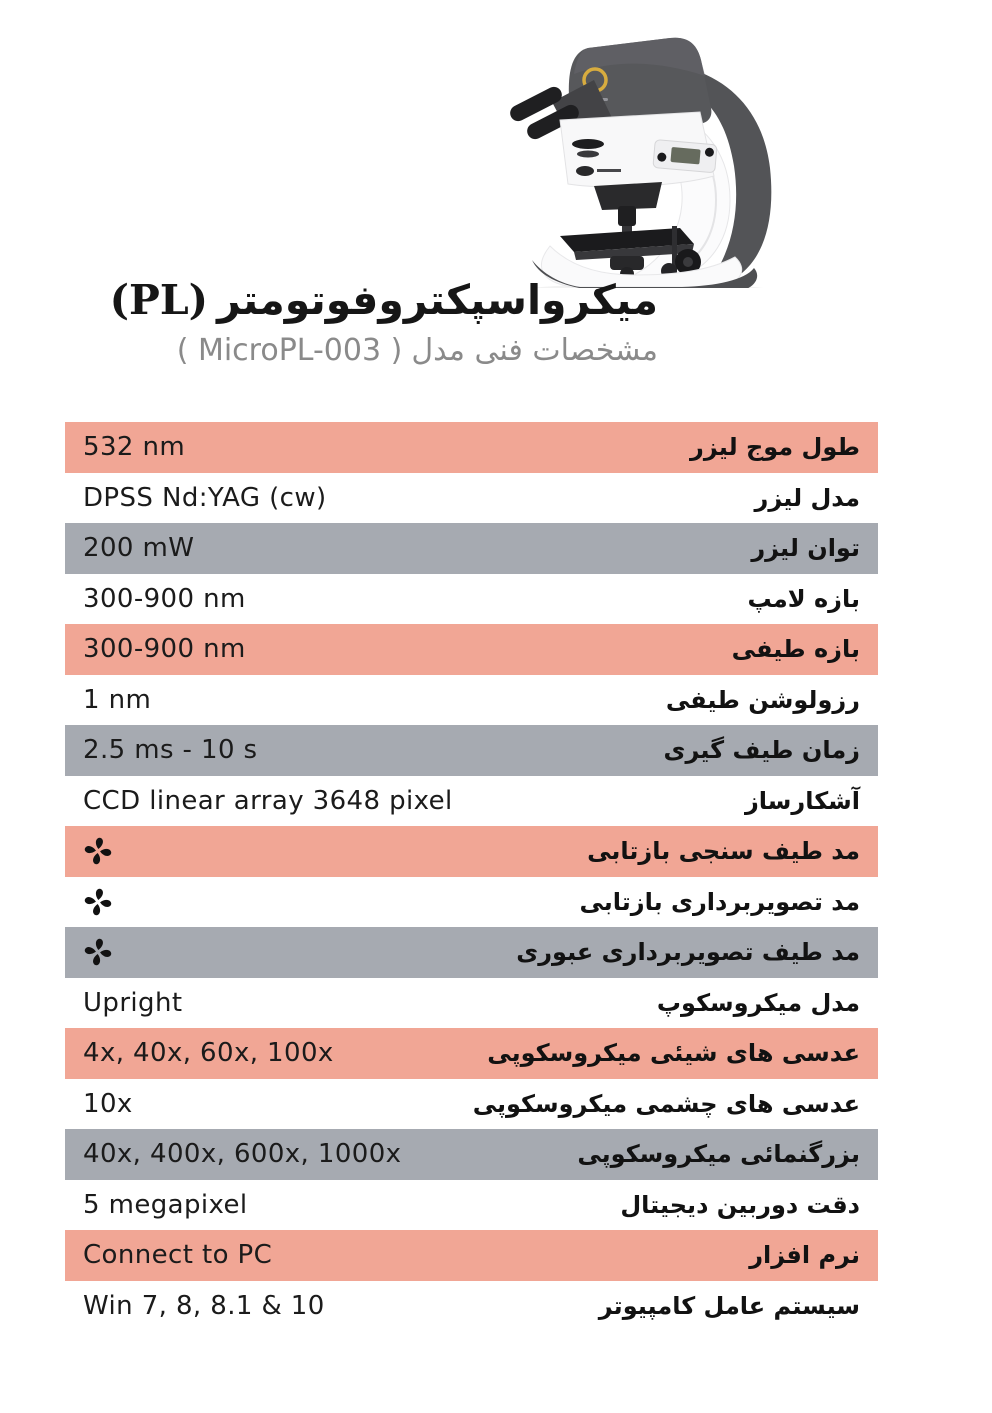 This screenshot has width=992, height=1413. Describe the element at coordinates (139, 548) in the screenshot. I see `spec-value: 200 mW` at that location.